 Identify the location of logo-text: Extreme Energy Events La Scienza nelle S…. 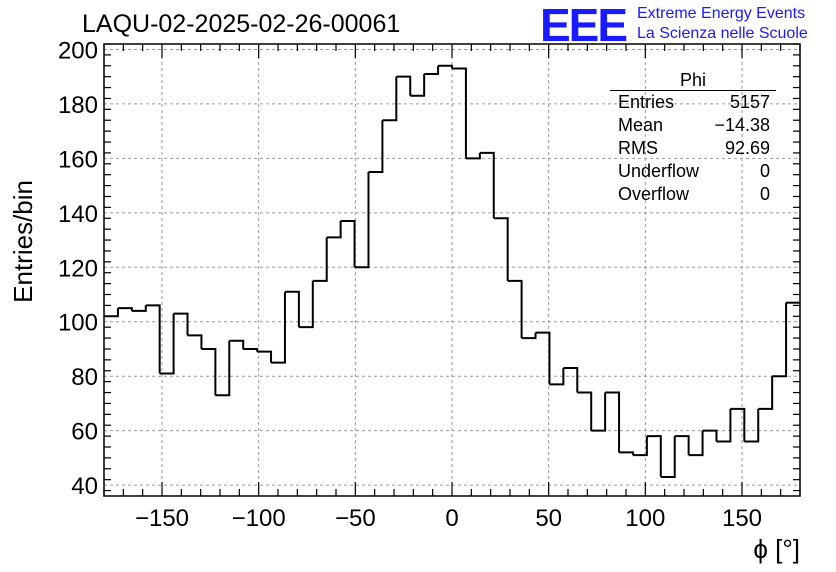
(722, 24).